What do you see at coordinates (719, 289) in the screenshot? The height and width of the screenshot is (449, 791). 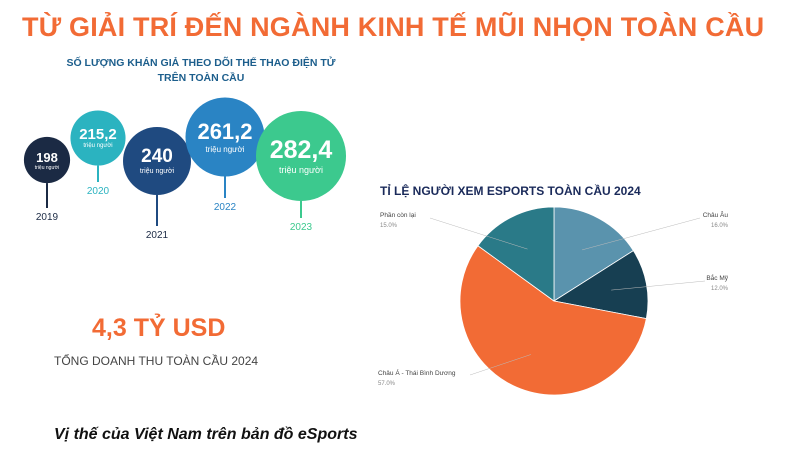 I see `pie-slice-value: 12.0%` at bounding box center [719, 289].